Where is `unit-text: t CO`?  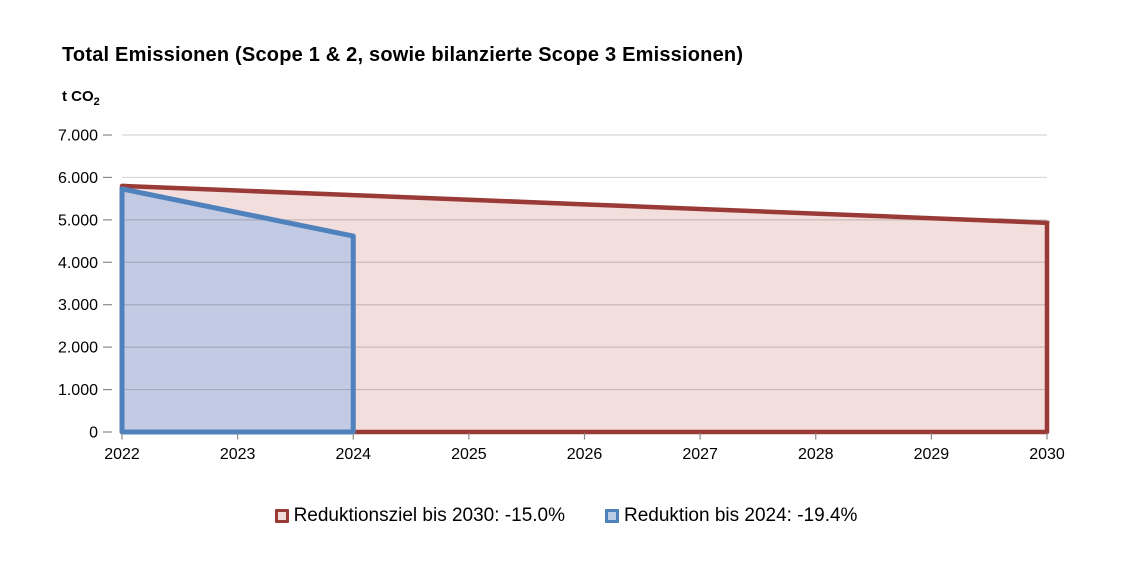
unit-text: t CO is located at coordinates (78, 96).